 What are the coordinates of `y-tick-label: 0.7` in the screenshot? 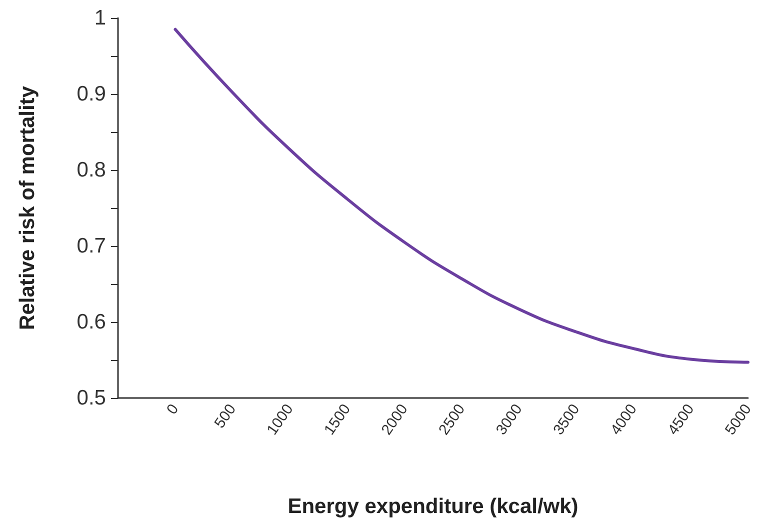 It's located at (91, 246).